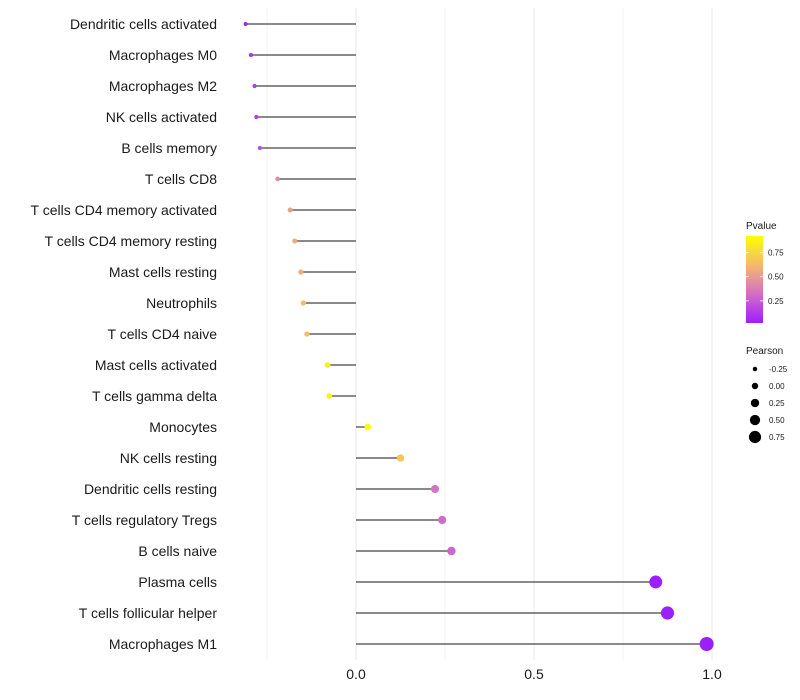  What do you see at coordinates (124, 210) in the screenshot?
I see `category-label: T cells CD4 memory activated` at bounding box center [124, 210].